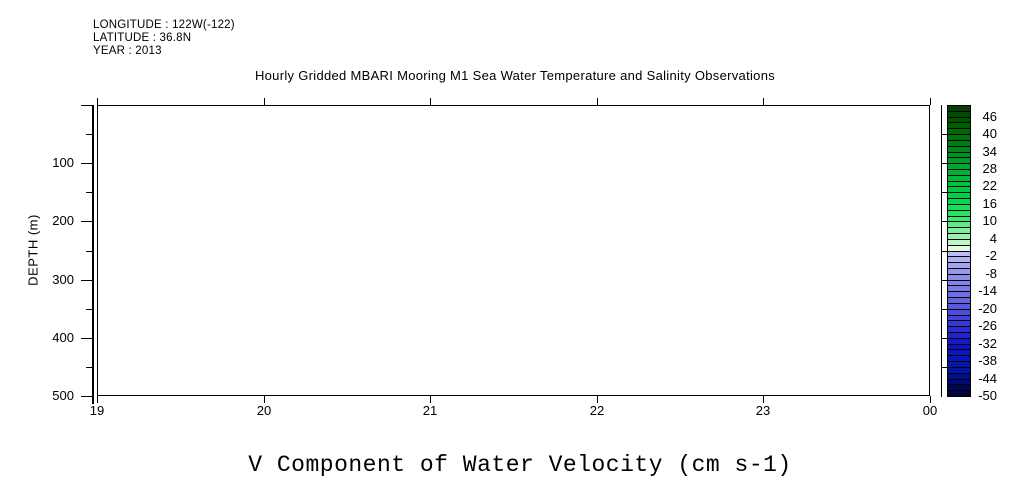  I want to click on colorbar-label: -14, so click(987, 290).